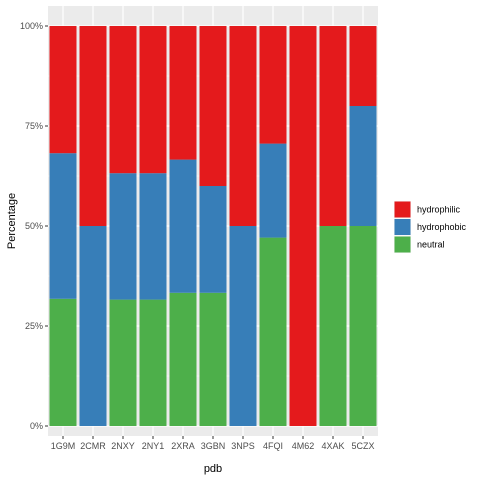 The image size is (480, 480). What do you see at coordinates (431, 245) in the screenshot?
I see `legend-label-neutral: neutral` at bounding box center [431, 245].